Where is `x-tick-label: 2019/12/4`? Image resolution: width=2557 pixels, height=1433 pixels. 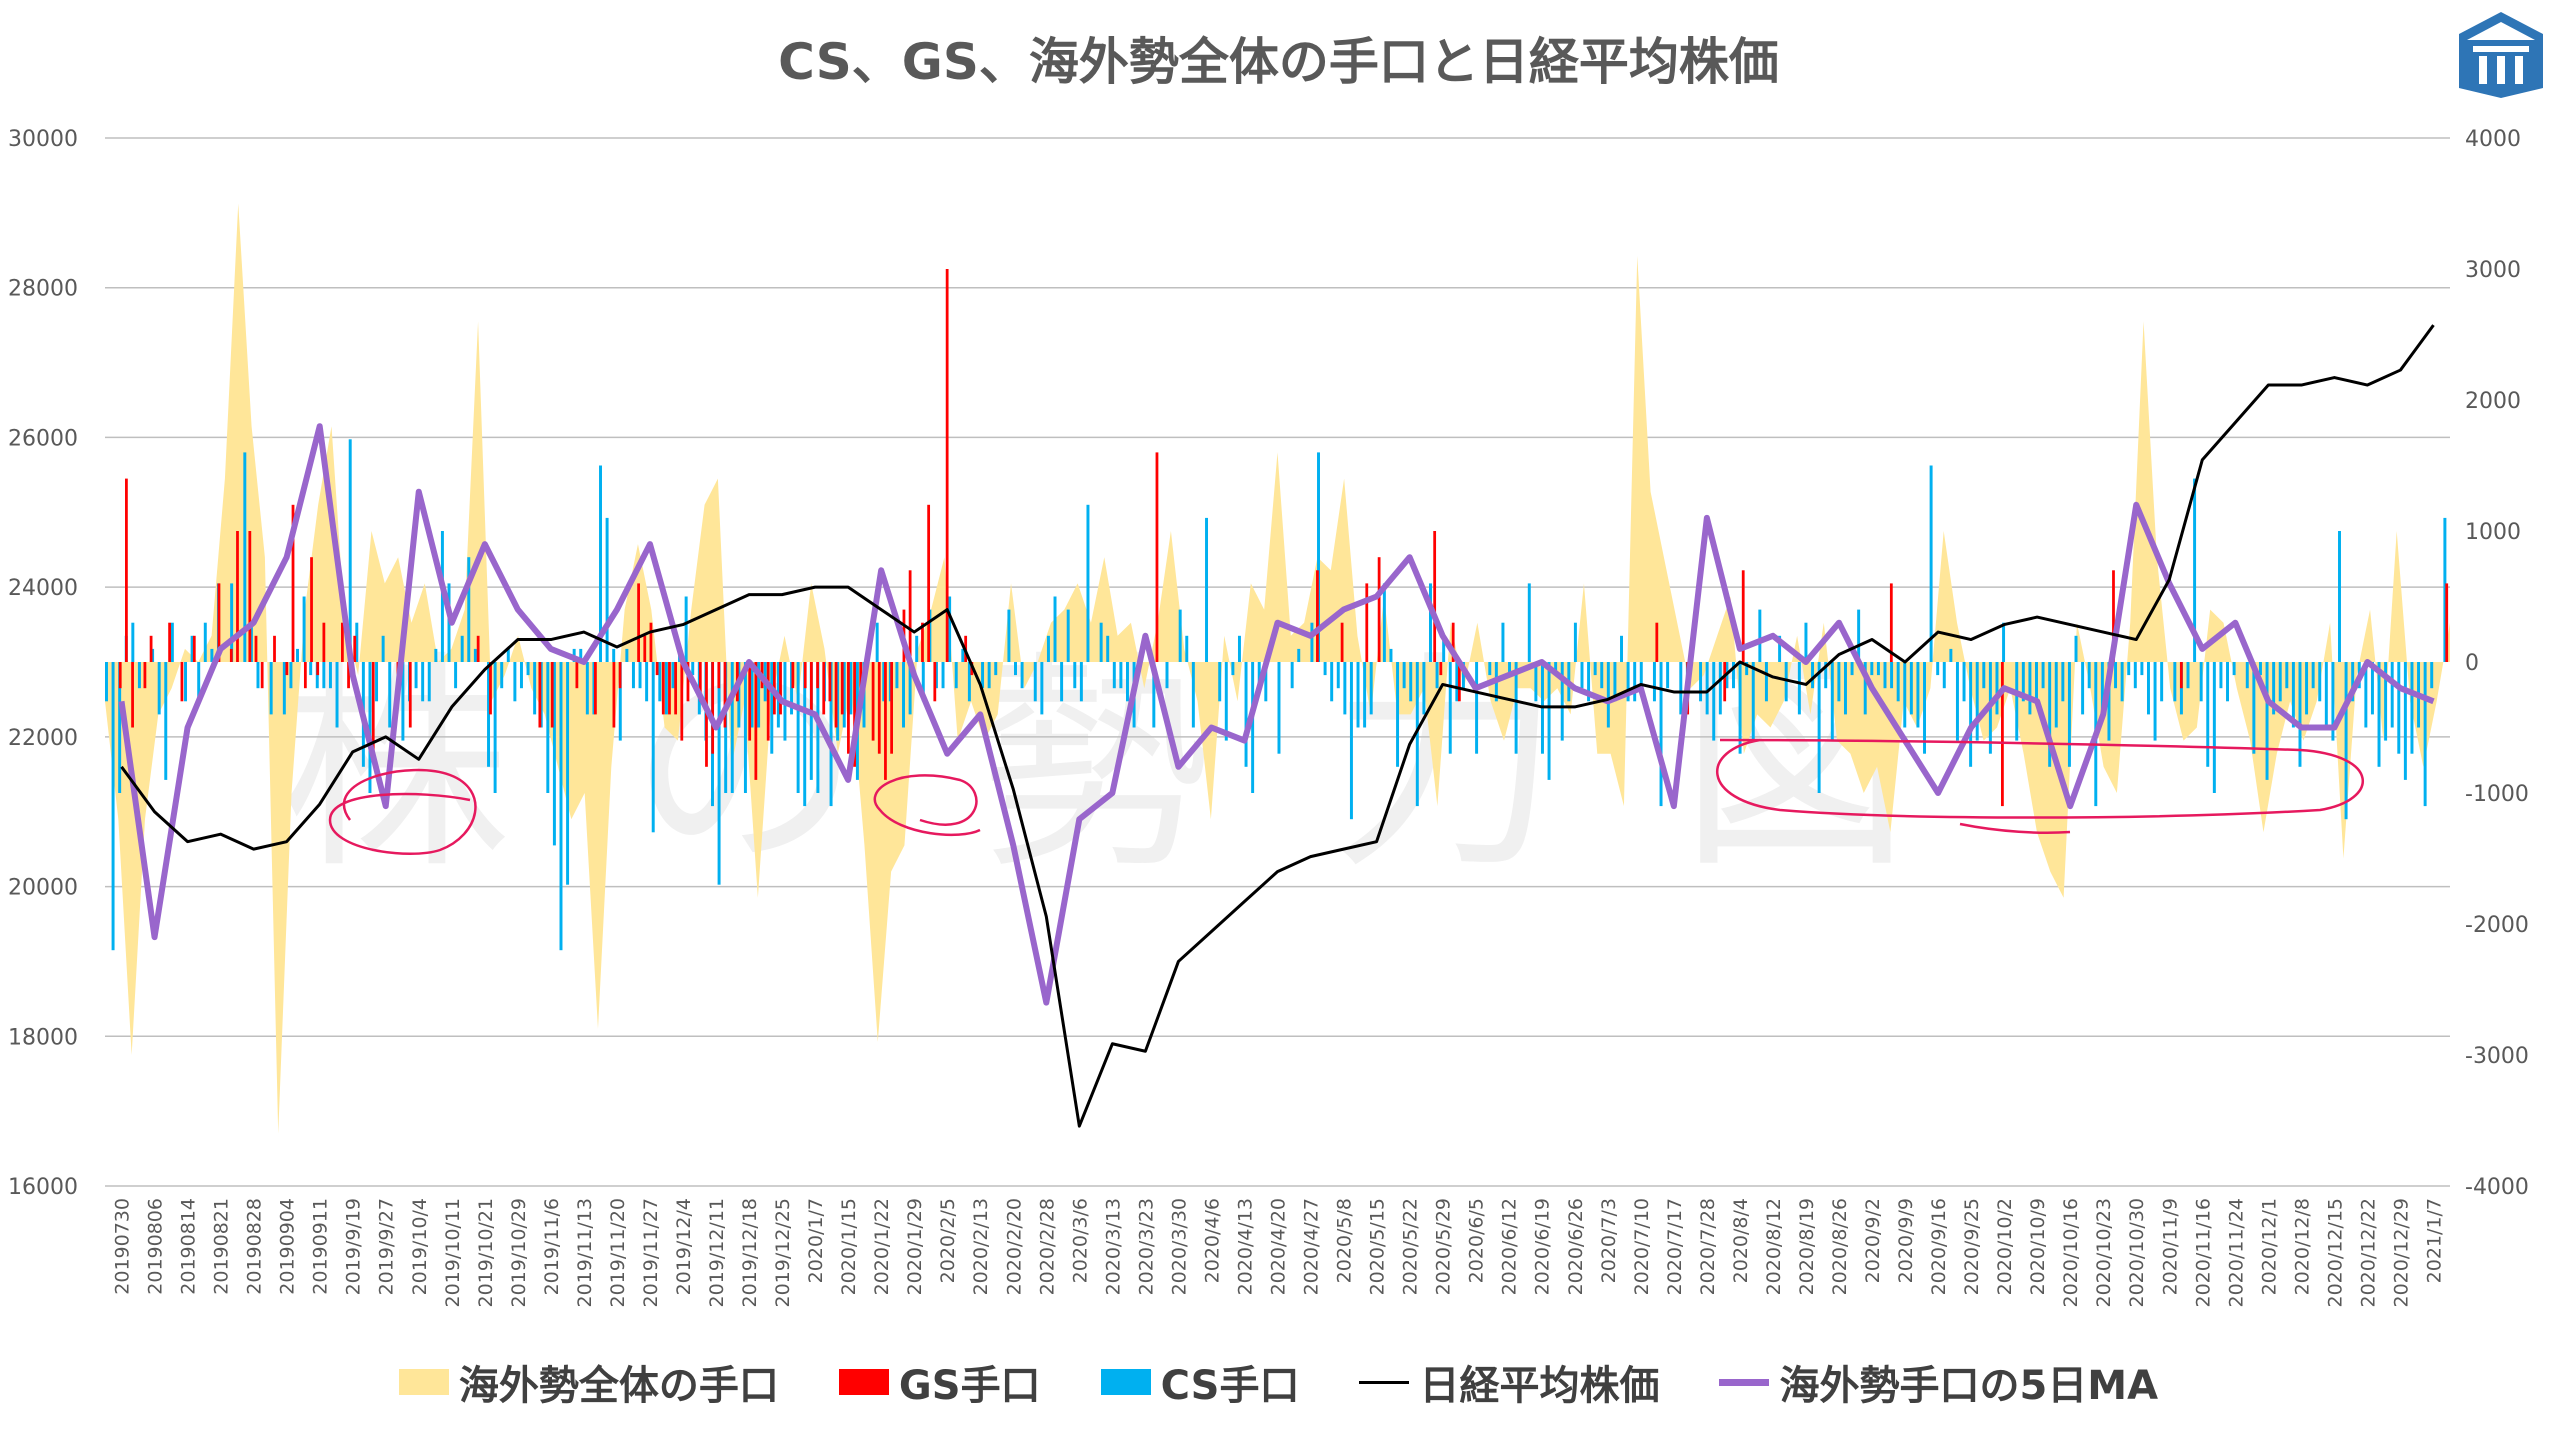 x-tick-label: 2019/12/4 is located at coordinates (684, 1246).